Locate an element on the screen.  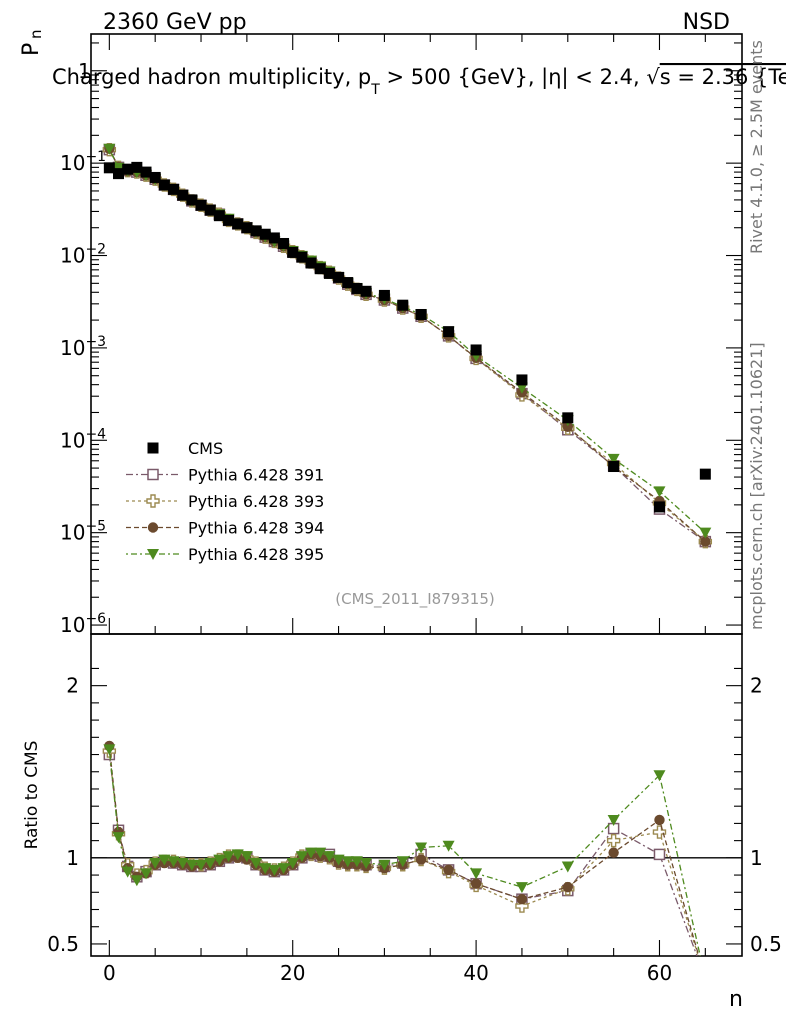
legend-entry-p394: Pythia 6.428 394 is located at coordinates (225, 528).